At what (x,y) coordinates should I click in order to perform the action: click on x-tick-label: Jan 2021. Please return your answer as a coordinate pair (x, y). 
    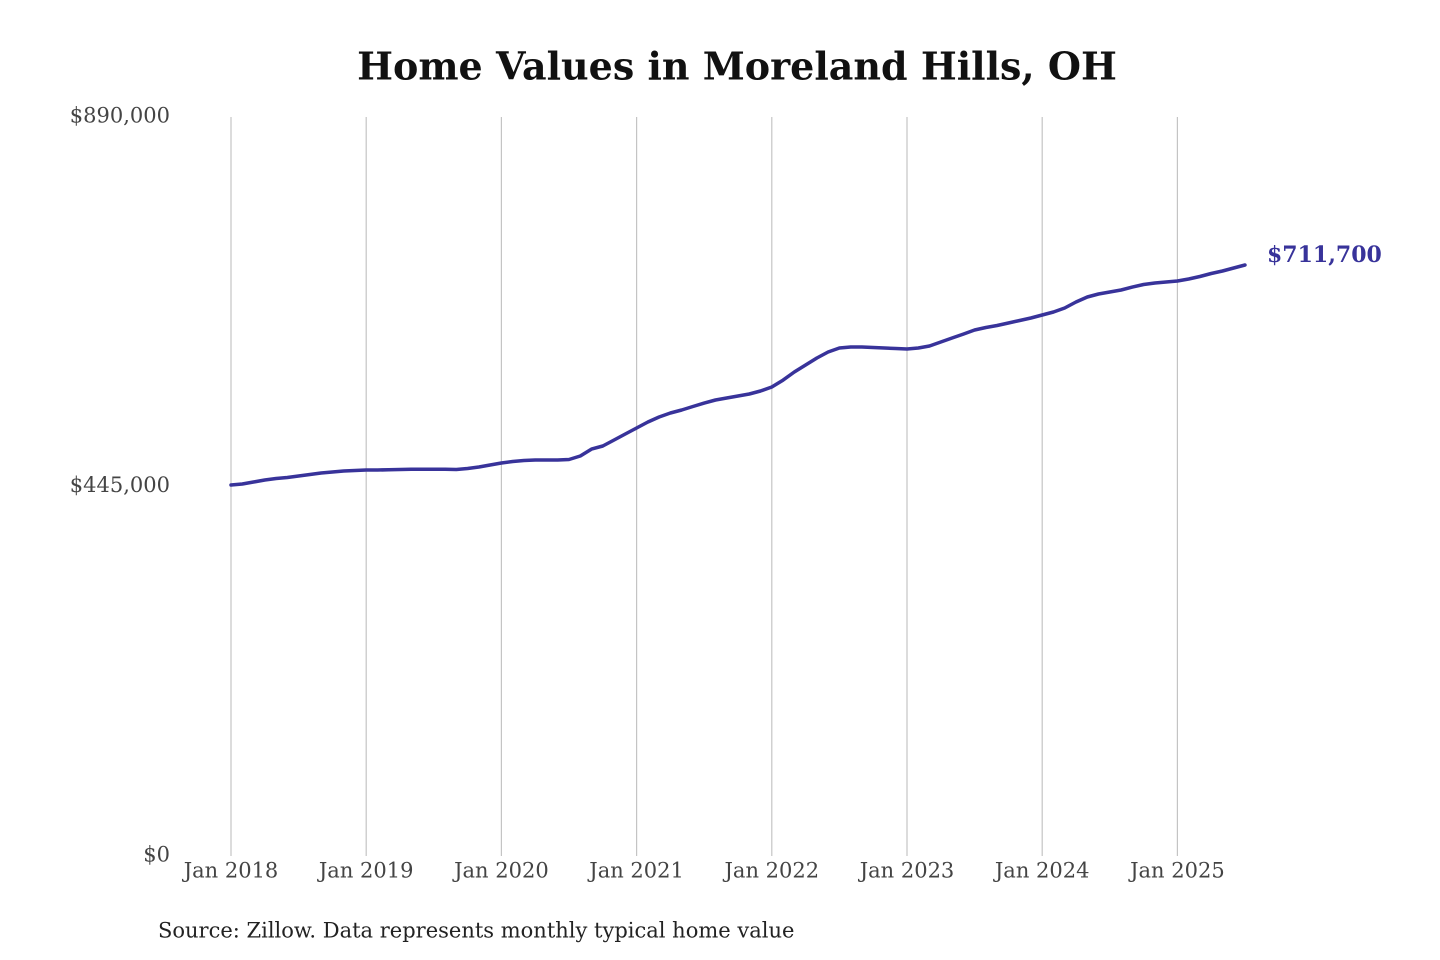
    Looking at the image, I should click on (635, 871).